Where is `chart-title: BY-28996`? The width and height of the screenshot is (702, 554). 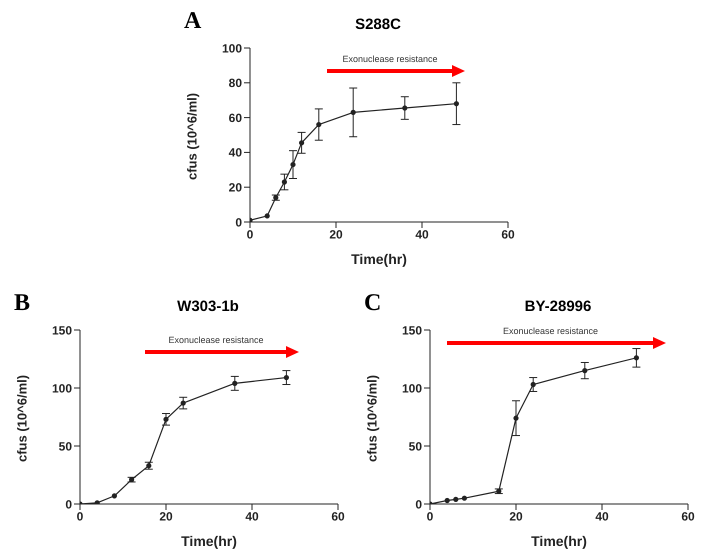 chart-title: BY-28996 is located at coordinates (558, 306).